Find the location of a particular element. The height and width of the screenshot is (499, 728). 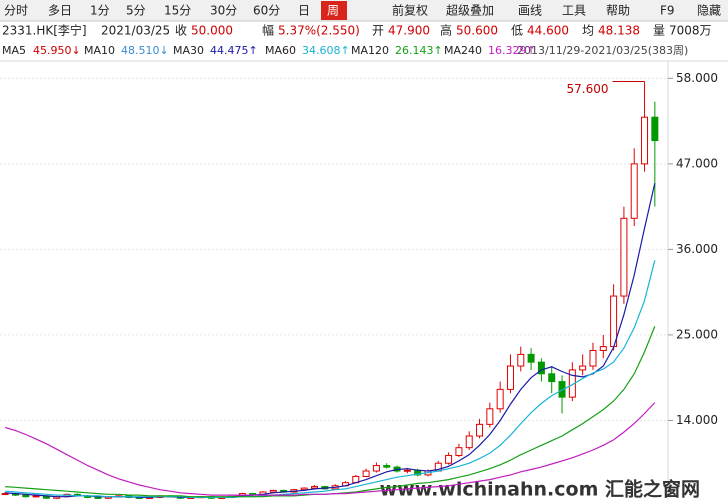

quote-value: 48.138 is located at coordinates (619, 31).